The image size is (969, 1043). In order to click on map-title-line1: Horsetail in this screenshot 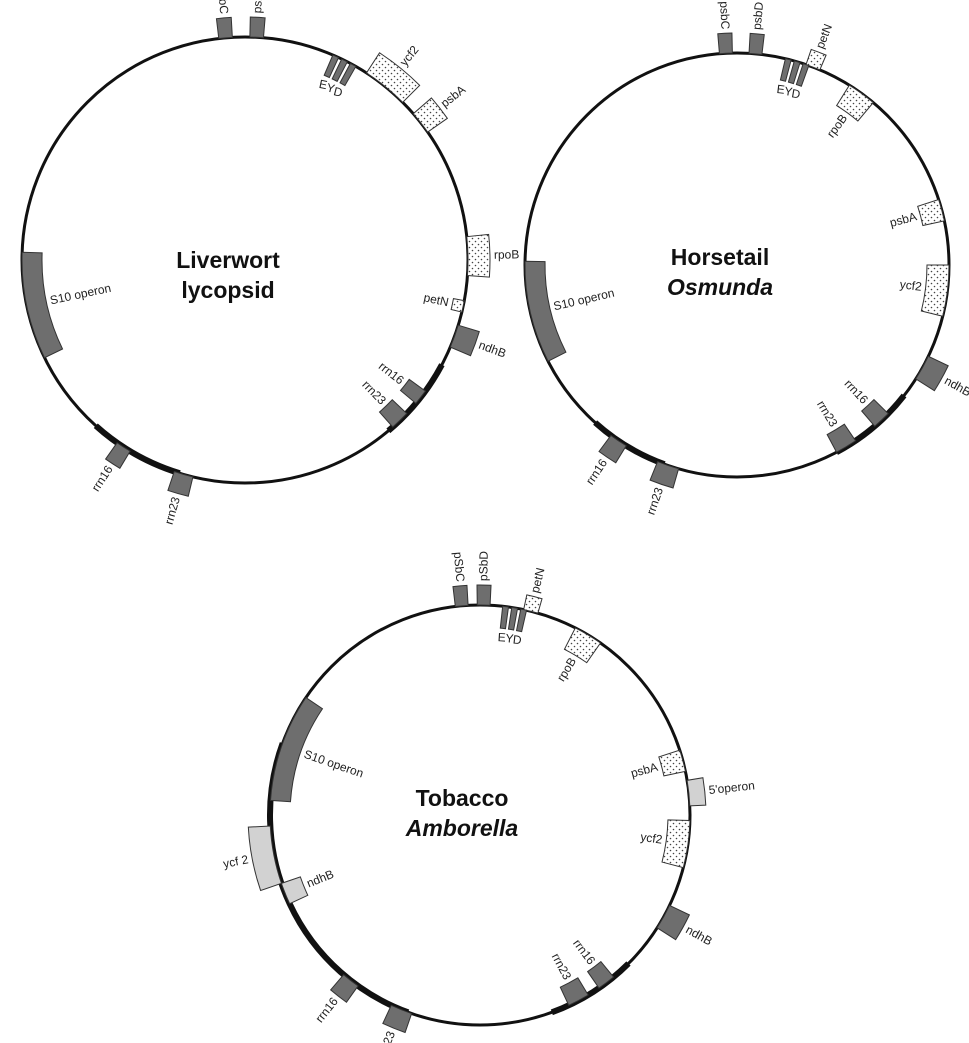, I will do `click(720, 257)`.